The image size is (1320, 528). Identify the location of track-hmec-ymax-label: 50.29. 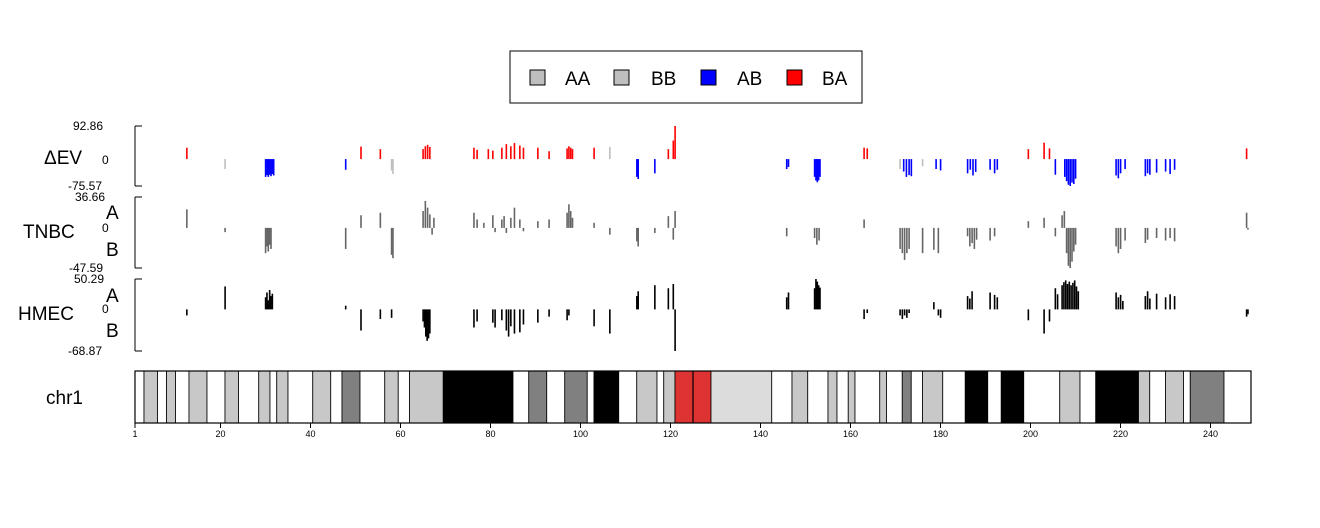
(89, 279).